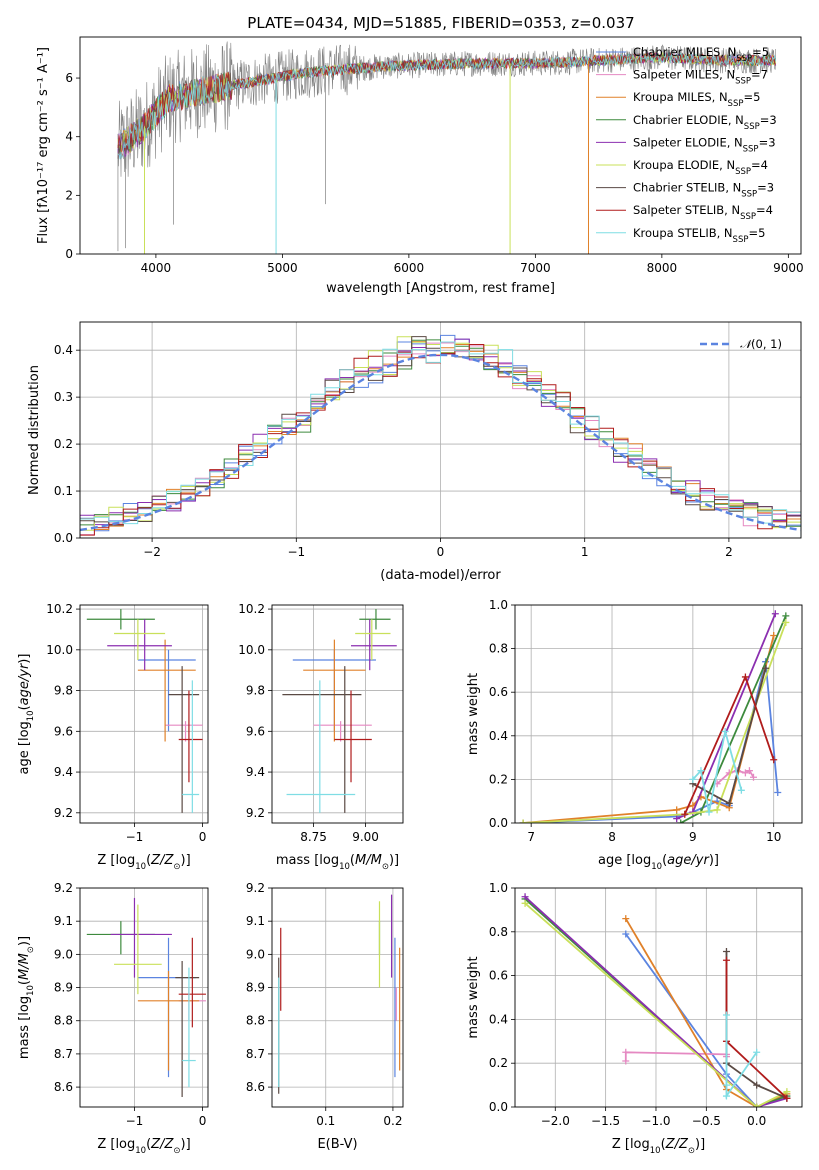 Image resolution: width=819 pixels, height=1170 pixels. What do you see at coordinates (63, 444) in the screenshot?
I see `y-tick-label: 0.2` at bounding box center [63, 444].